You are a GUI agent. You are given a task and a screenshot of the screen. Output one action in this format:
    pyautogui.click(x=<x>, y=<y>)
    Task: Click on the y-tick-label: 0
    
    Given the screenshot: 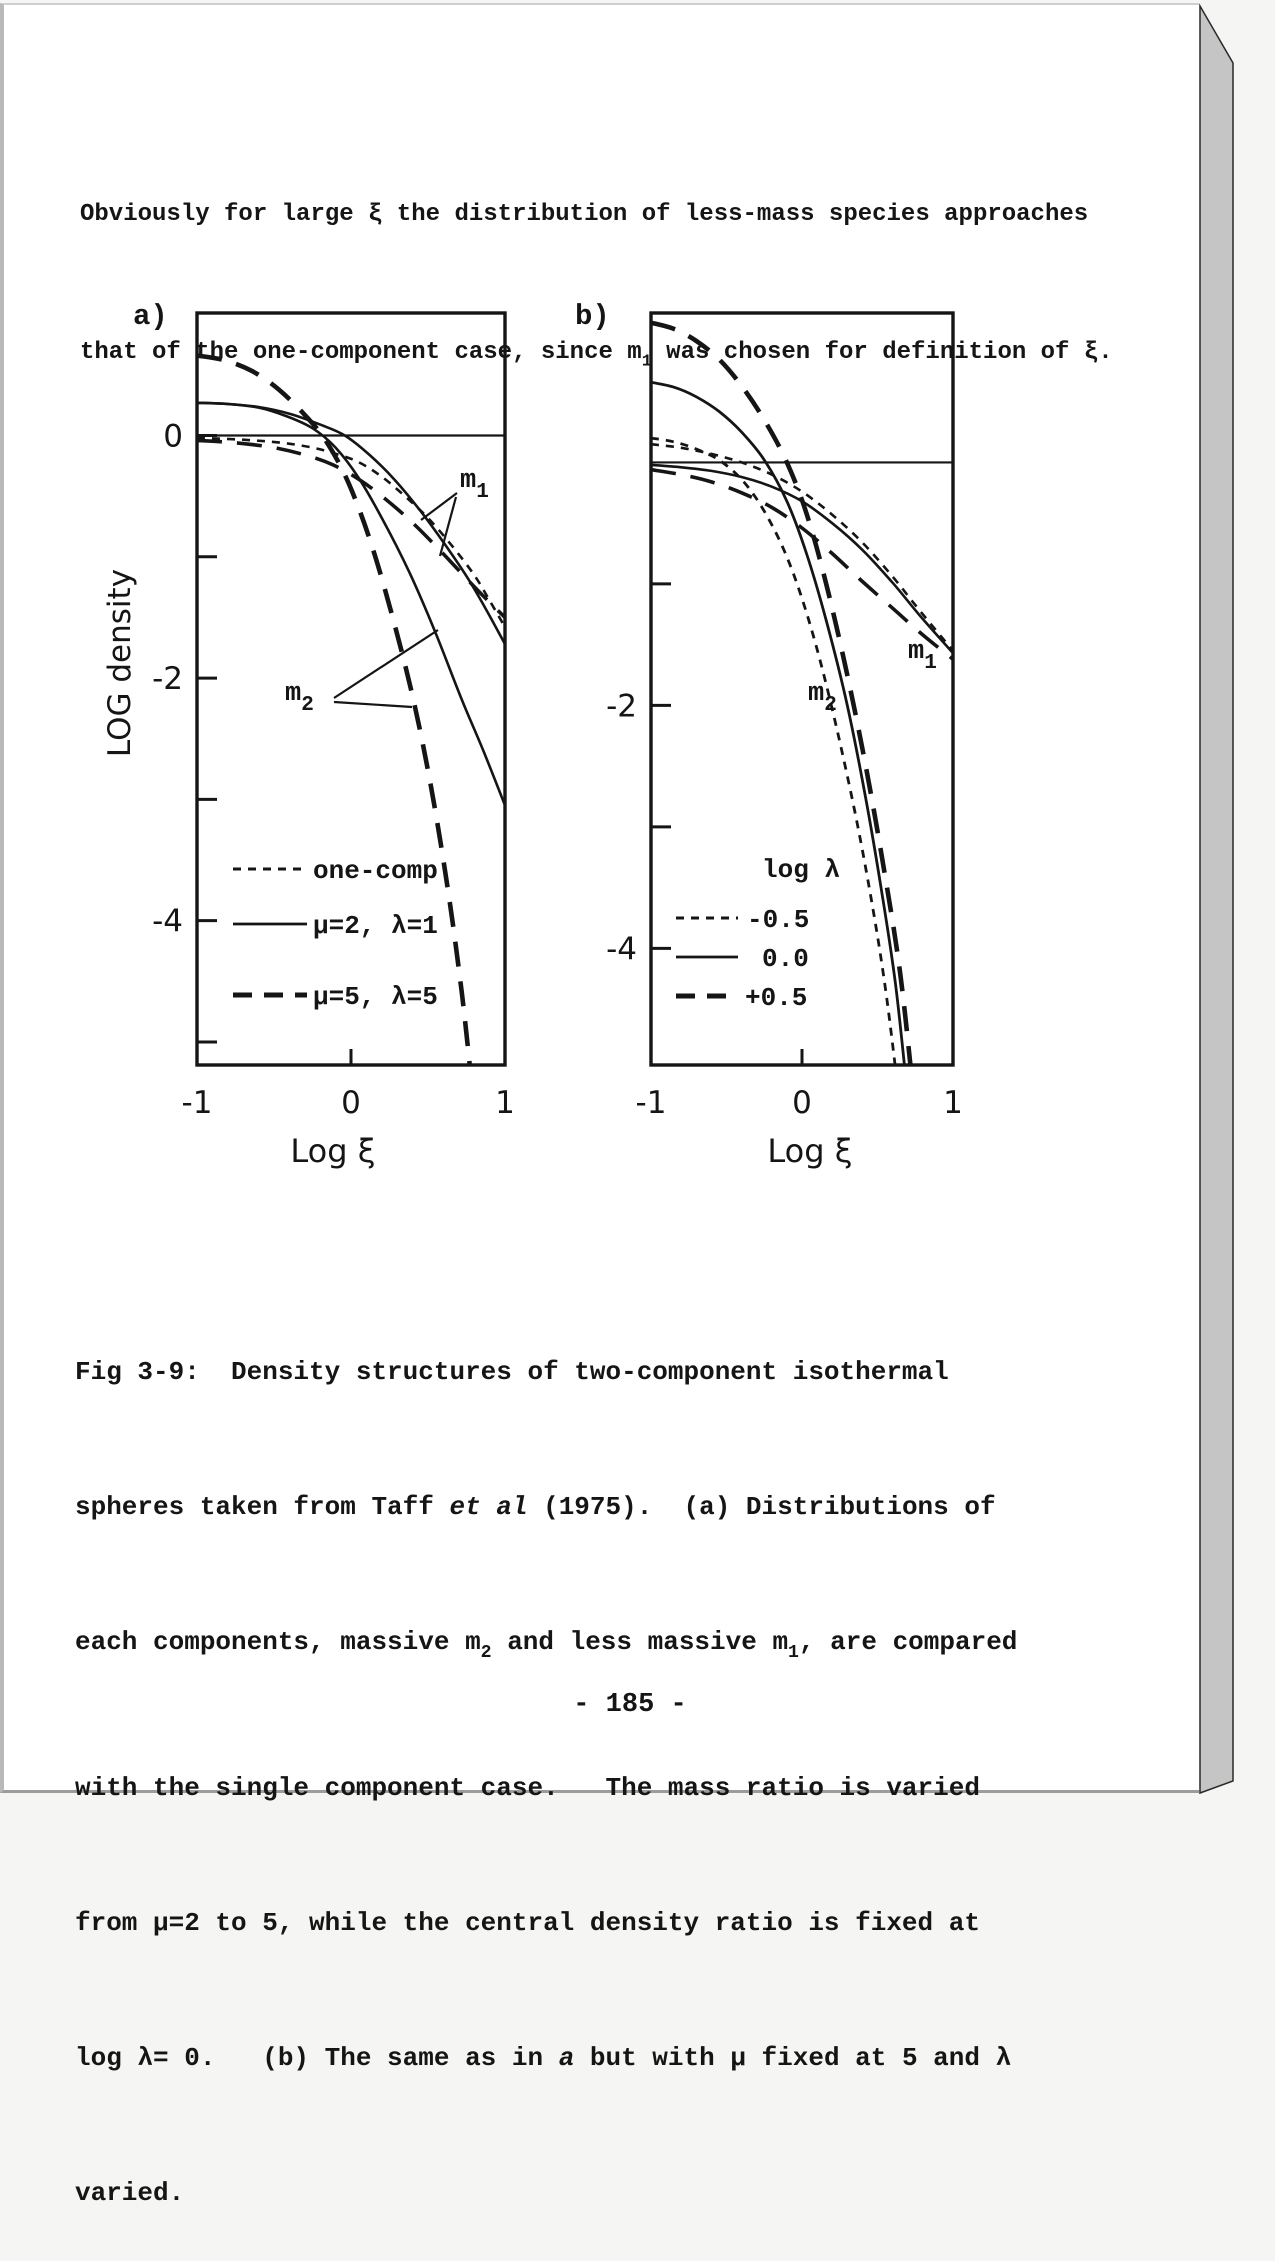 What is the action you would take?
    pyautogui.click(x=173, y=437)
    